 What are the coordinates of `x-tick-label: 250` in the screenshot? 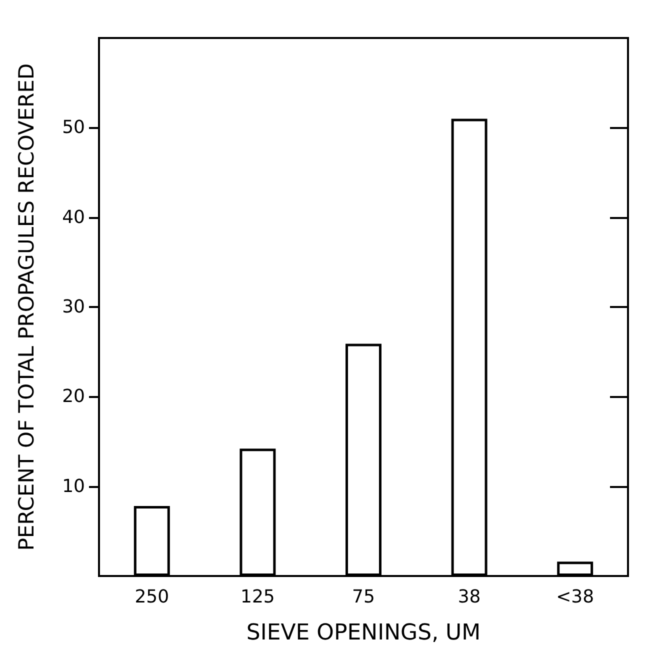 It's located at (152, 597).